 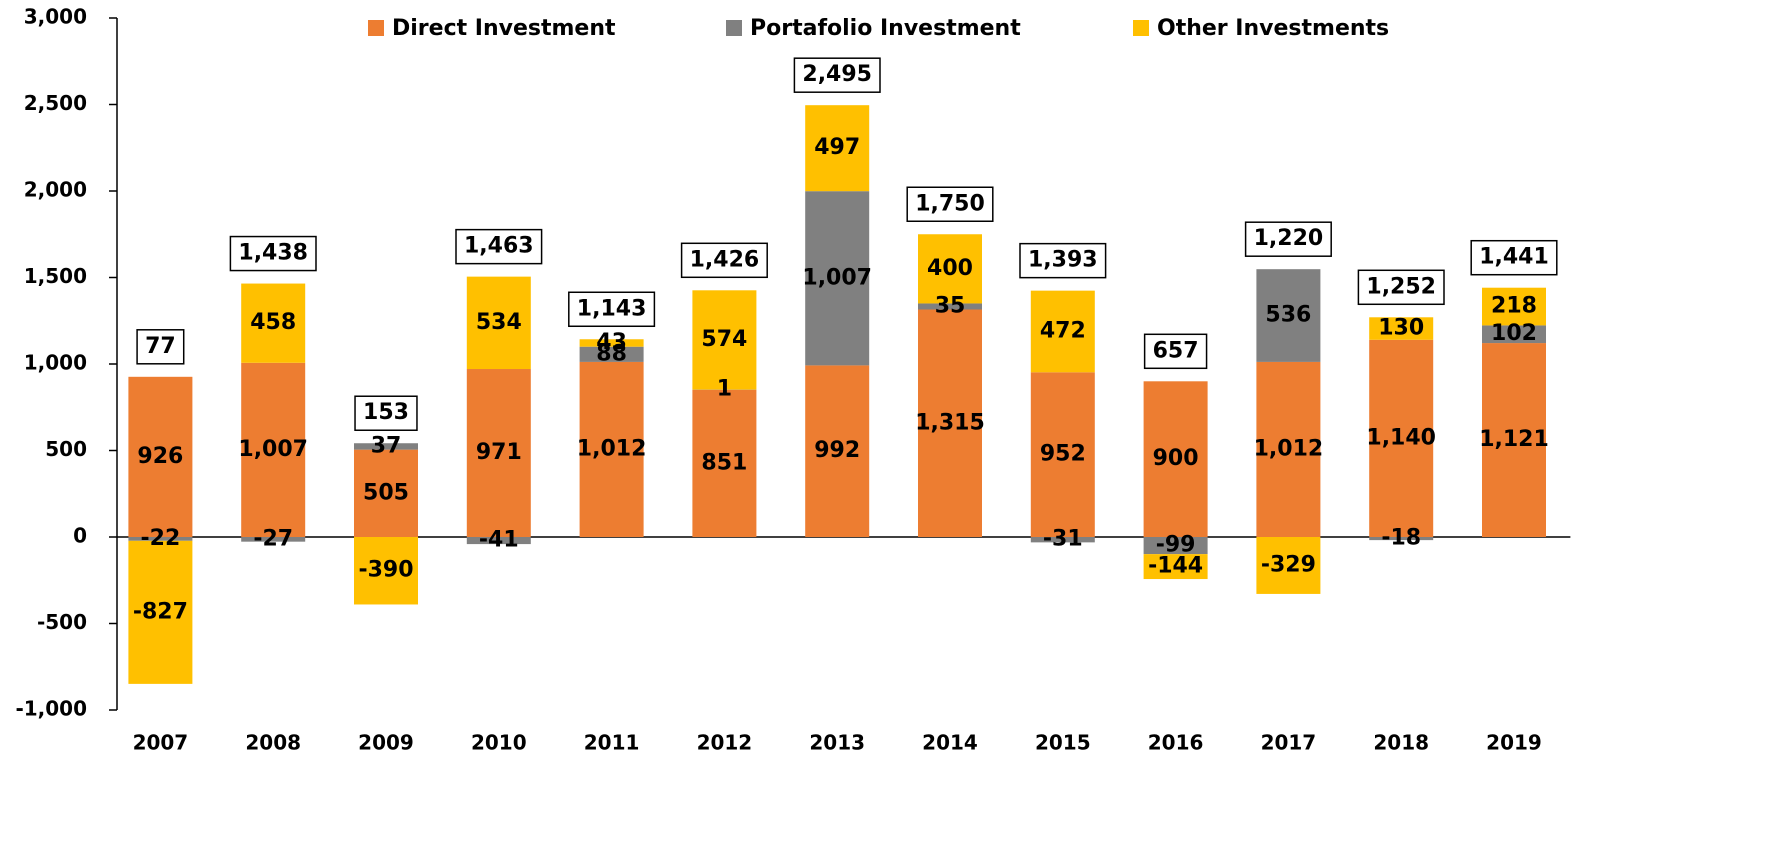 I want to click on legend-label: Other Investments, so click(x=1273, y=28).